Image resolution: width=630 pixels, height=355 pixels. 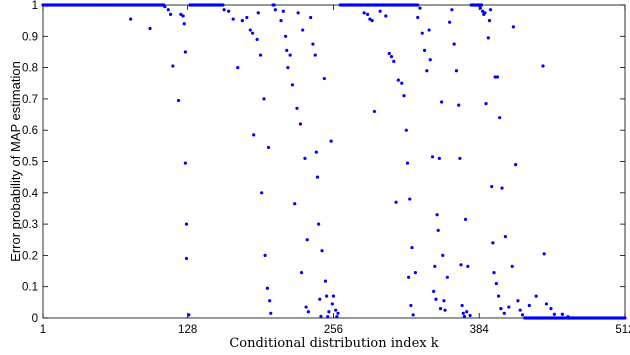 I want to click on y-tick-label: 0.4, so click(x=30, y=194).